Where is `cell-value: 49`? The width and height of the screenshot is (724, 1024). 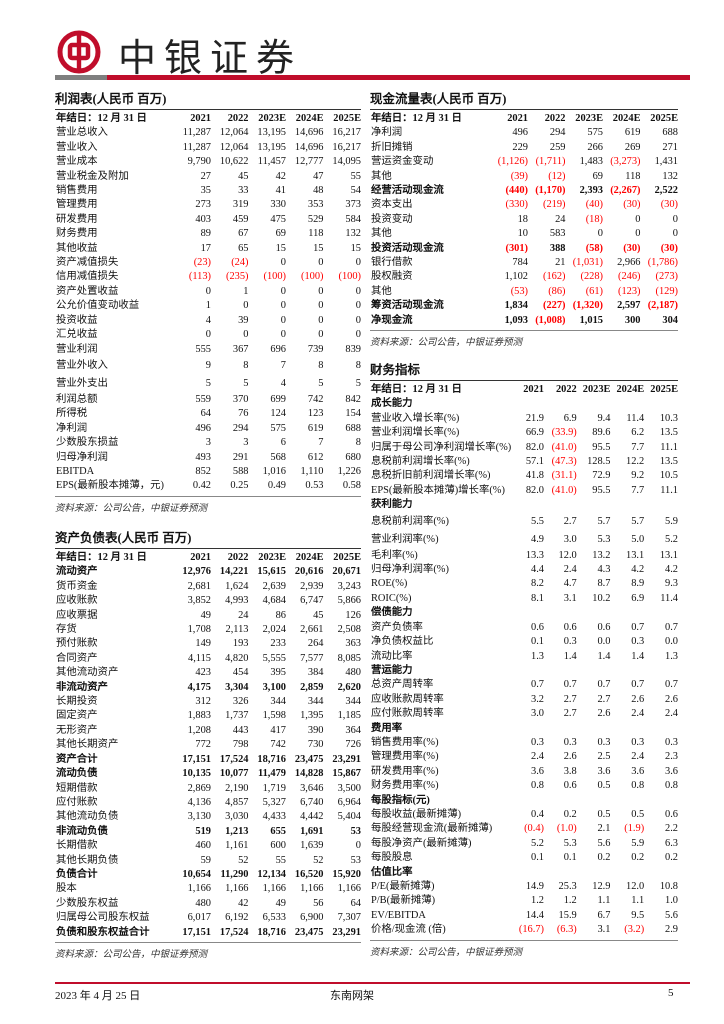 cell-value: 49 is located at coordinates (205, 615).